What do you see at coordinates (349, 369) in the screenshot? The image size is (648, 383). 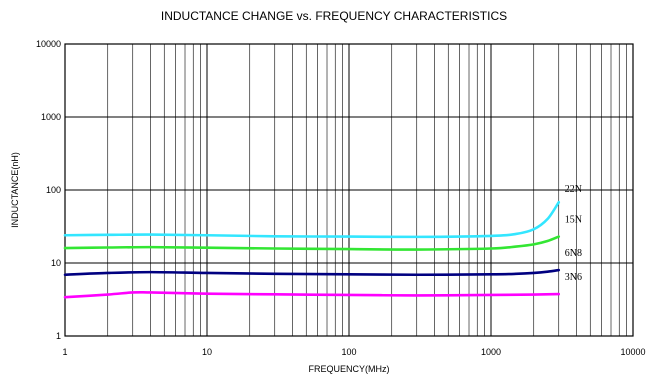 I see `x-axis-label: FREQUENCY(MHz)` at bounding box center [349, 369].